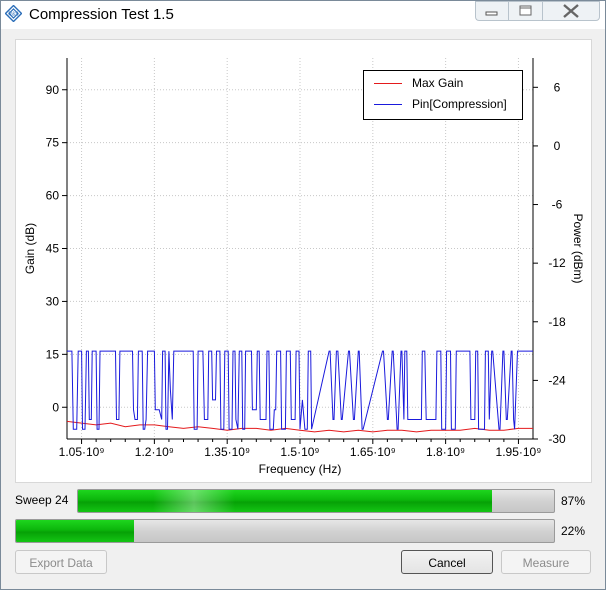  I want to click on window-title: Compression Test 1.5, so click(101, 14).